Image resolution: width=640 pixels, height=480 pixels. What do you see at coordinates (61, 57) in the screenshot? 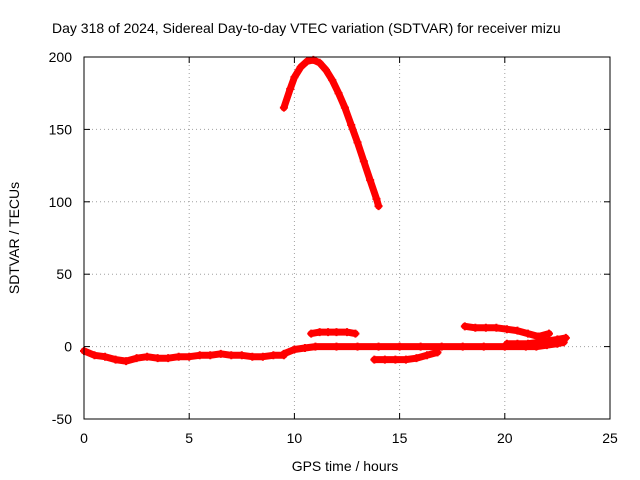
I see `y-tick-label: 200` at bounding box center [61, 57].